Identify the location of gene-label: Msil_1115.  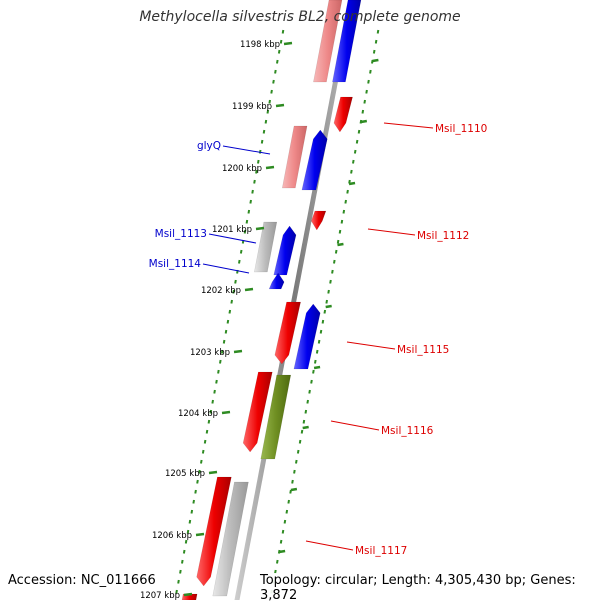
(423, 350).